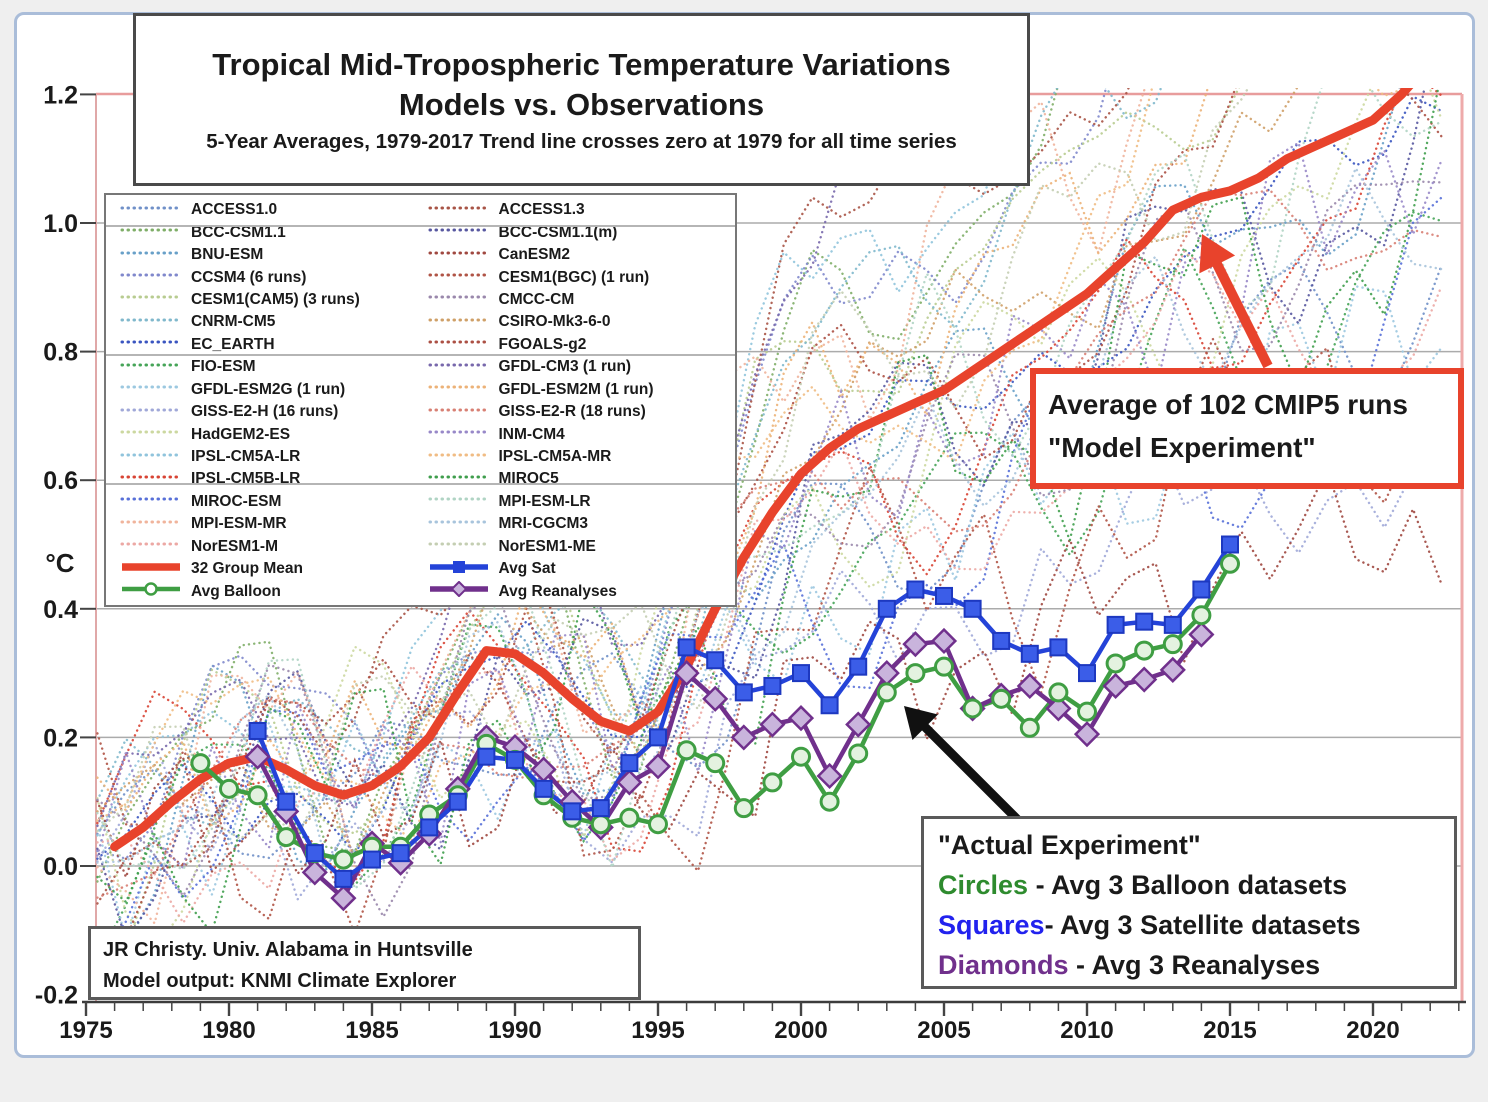  Describe the element at coordinates (249, 277) in the screenshot. I see `legend-label: CCSM4 (6 runs)` at that location.